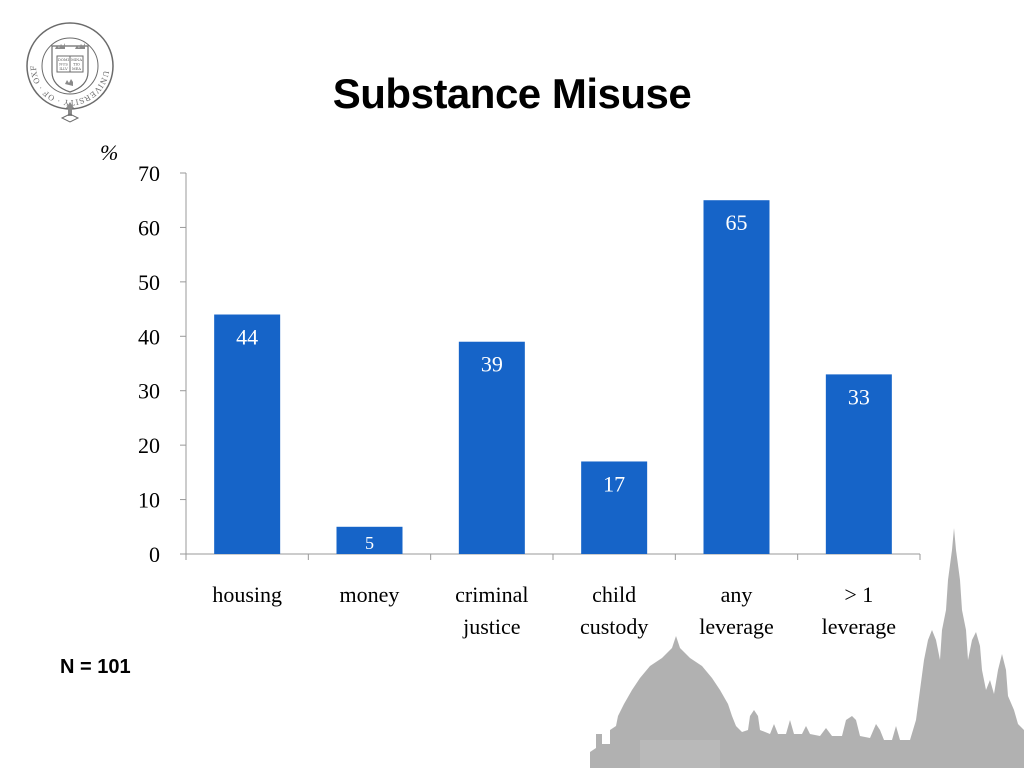 The height and width of the screenshot is (768, 1024). What do you see at coordinates (491, 594) in the screenshot?
I see `x-tick-label: criminal` at bounding box center [491, 594].